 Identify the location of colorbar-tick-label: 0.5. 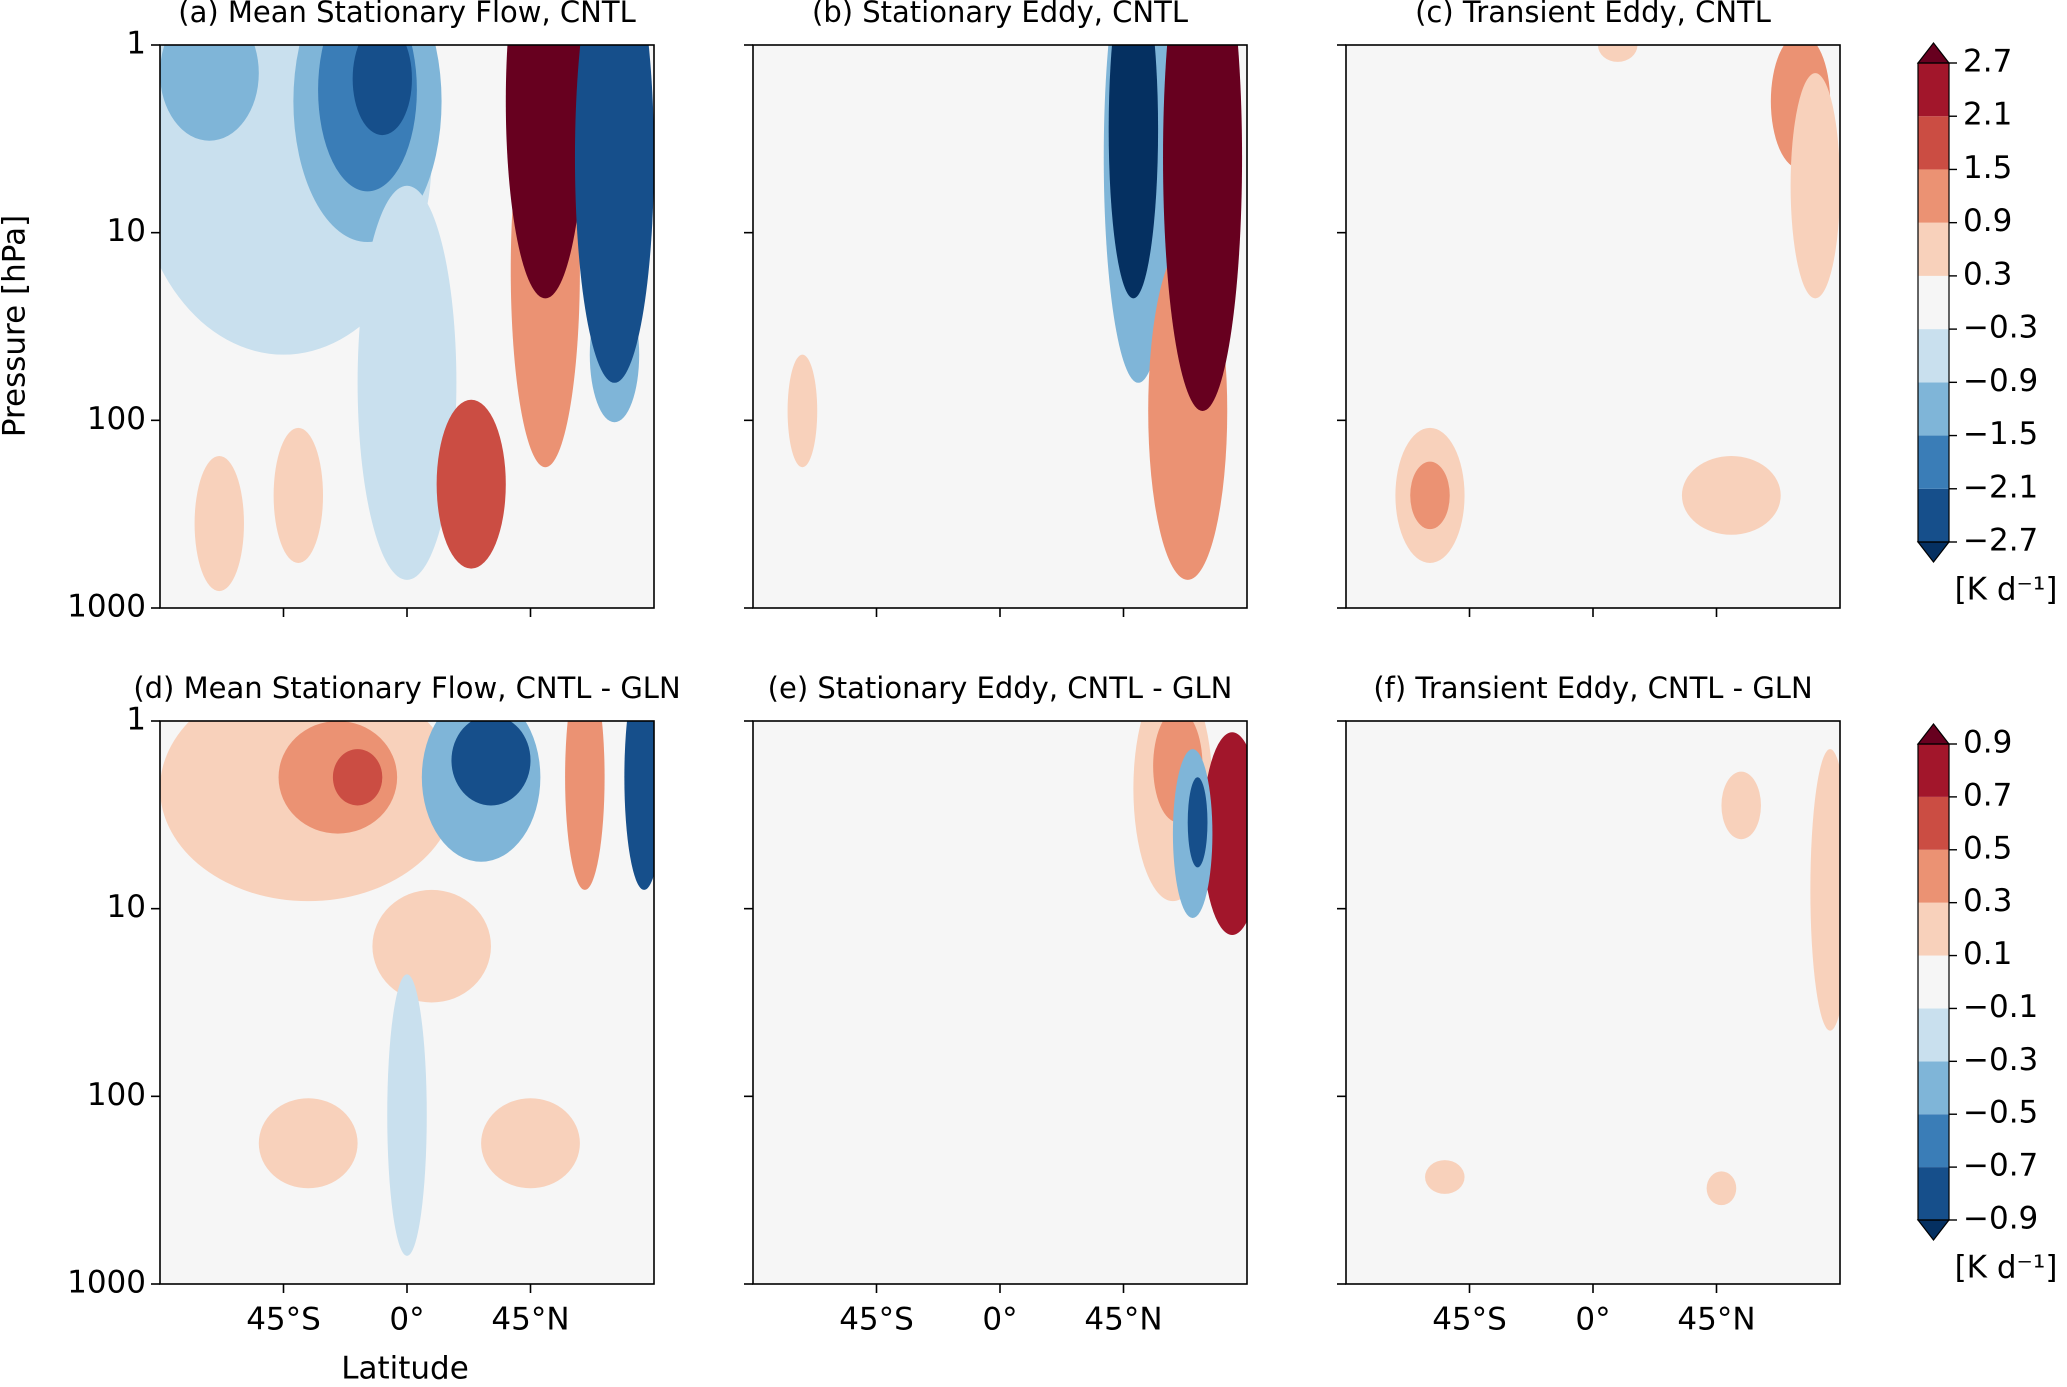
(1987, 848).